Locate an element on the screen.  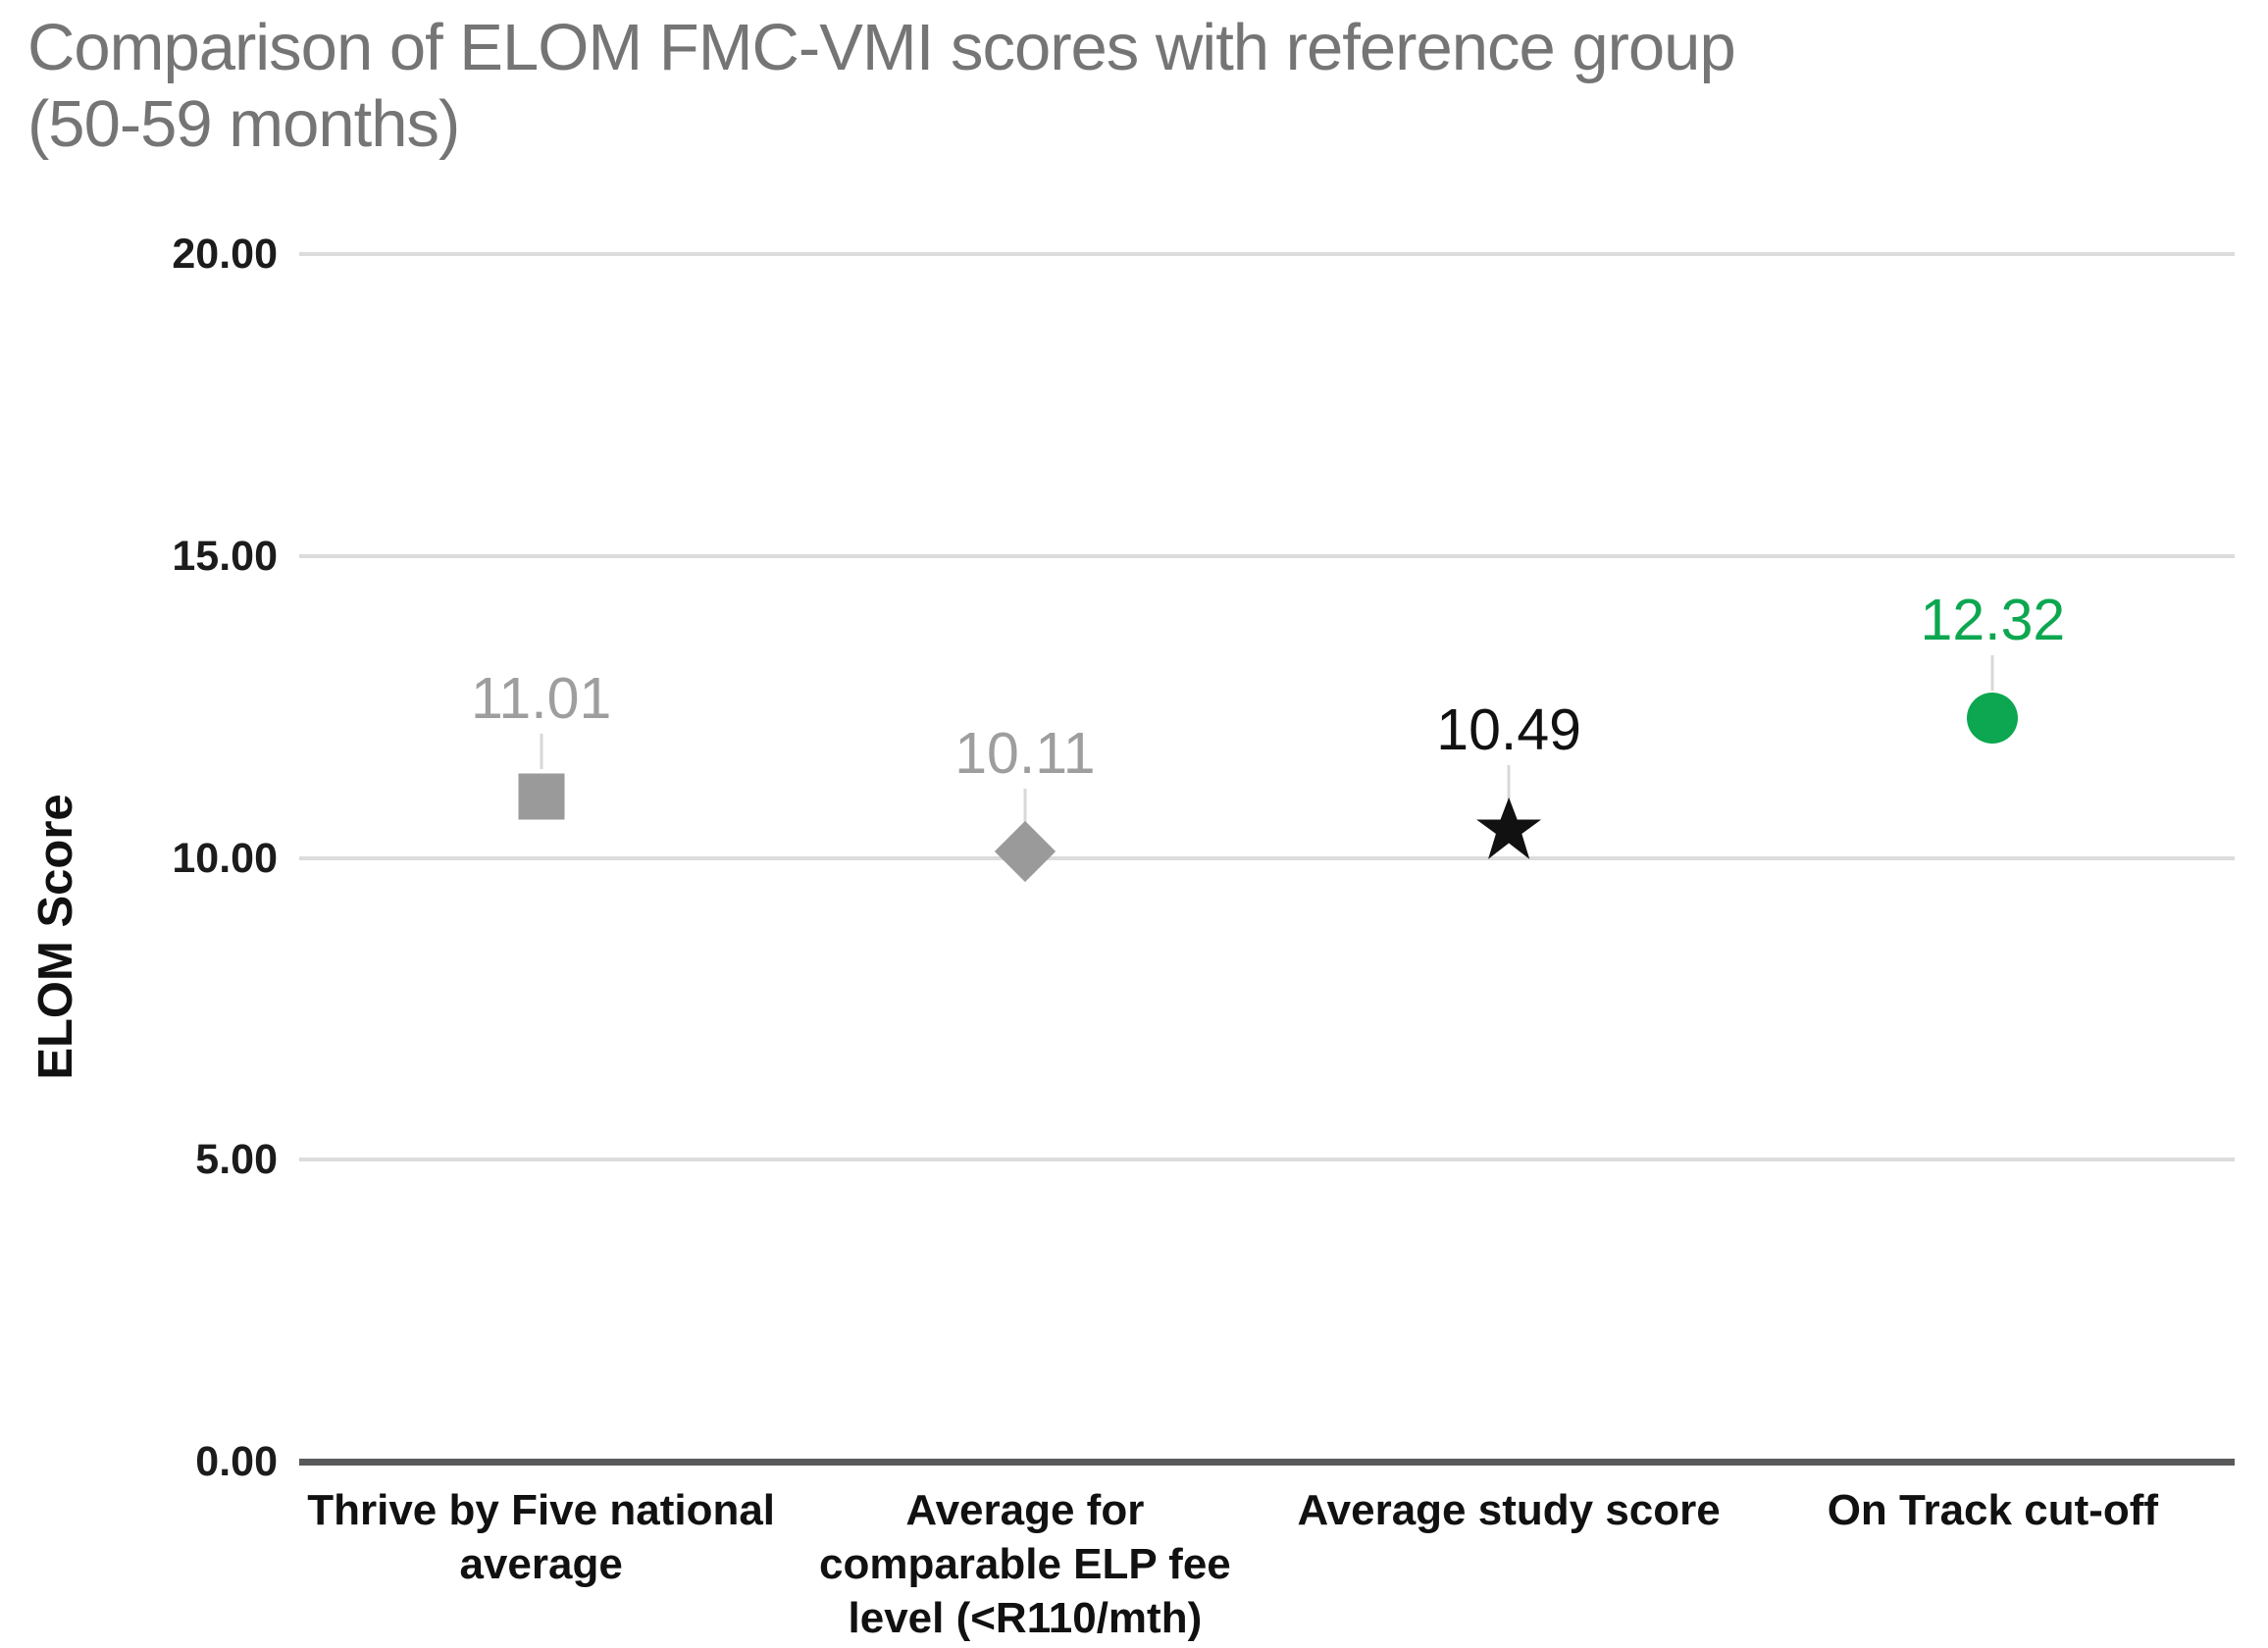
data-point-value-label: 10.11 is located at coordinates (1025, 753).